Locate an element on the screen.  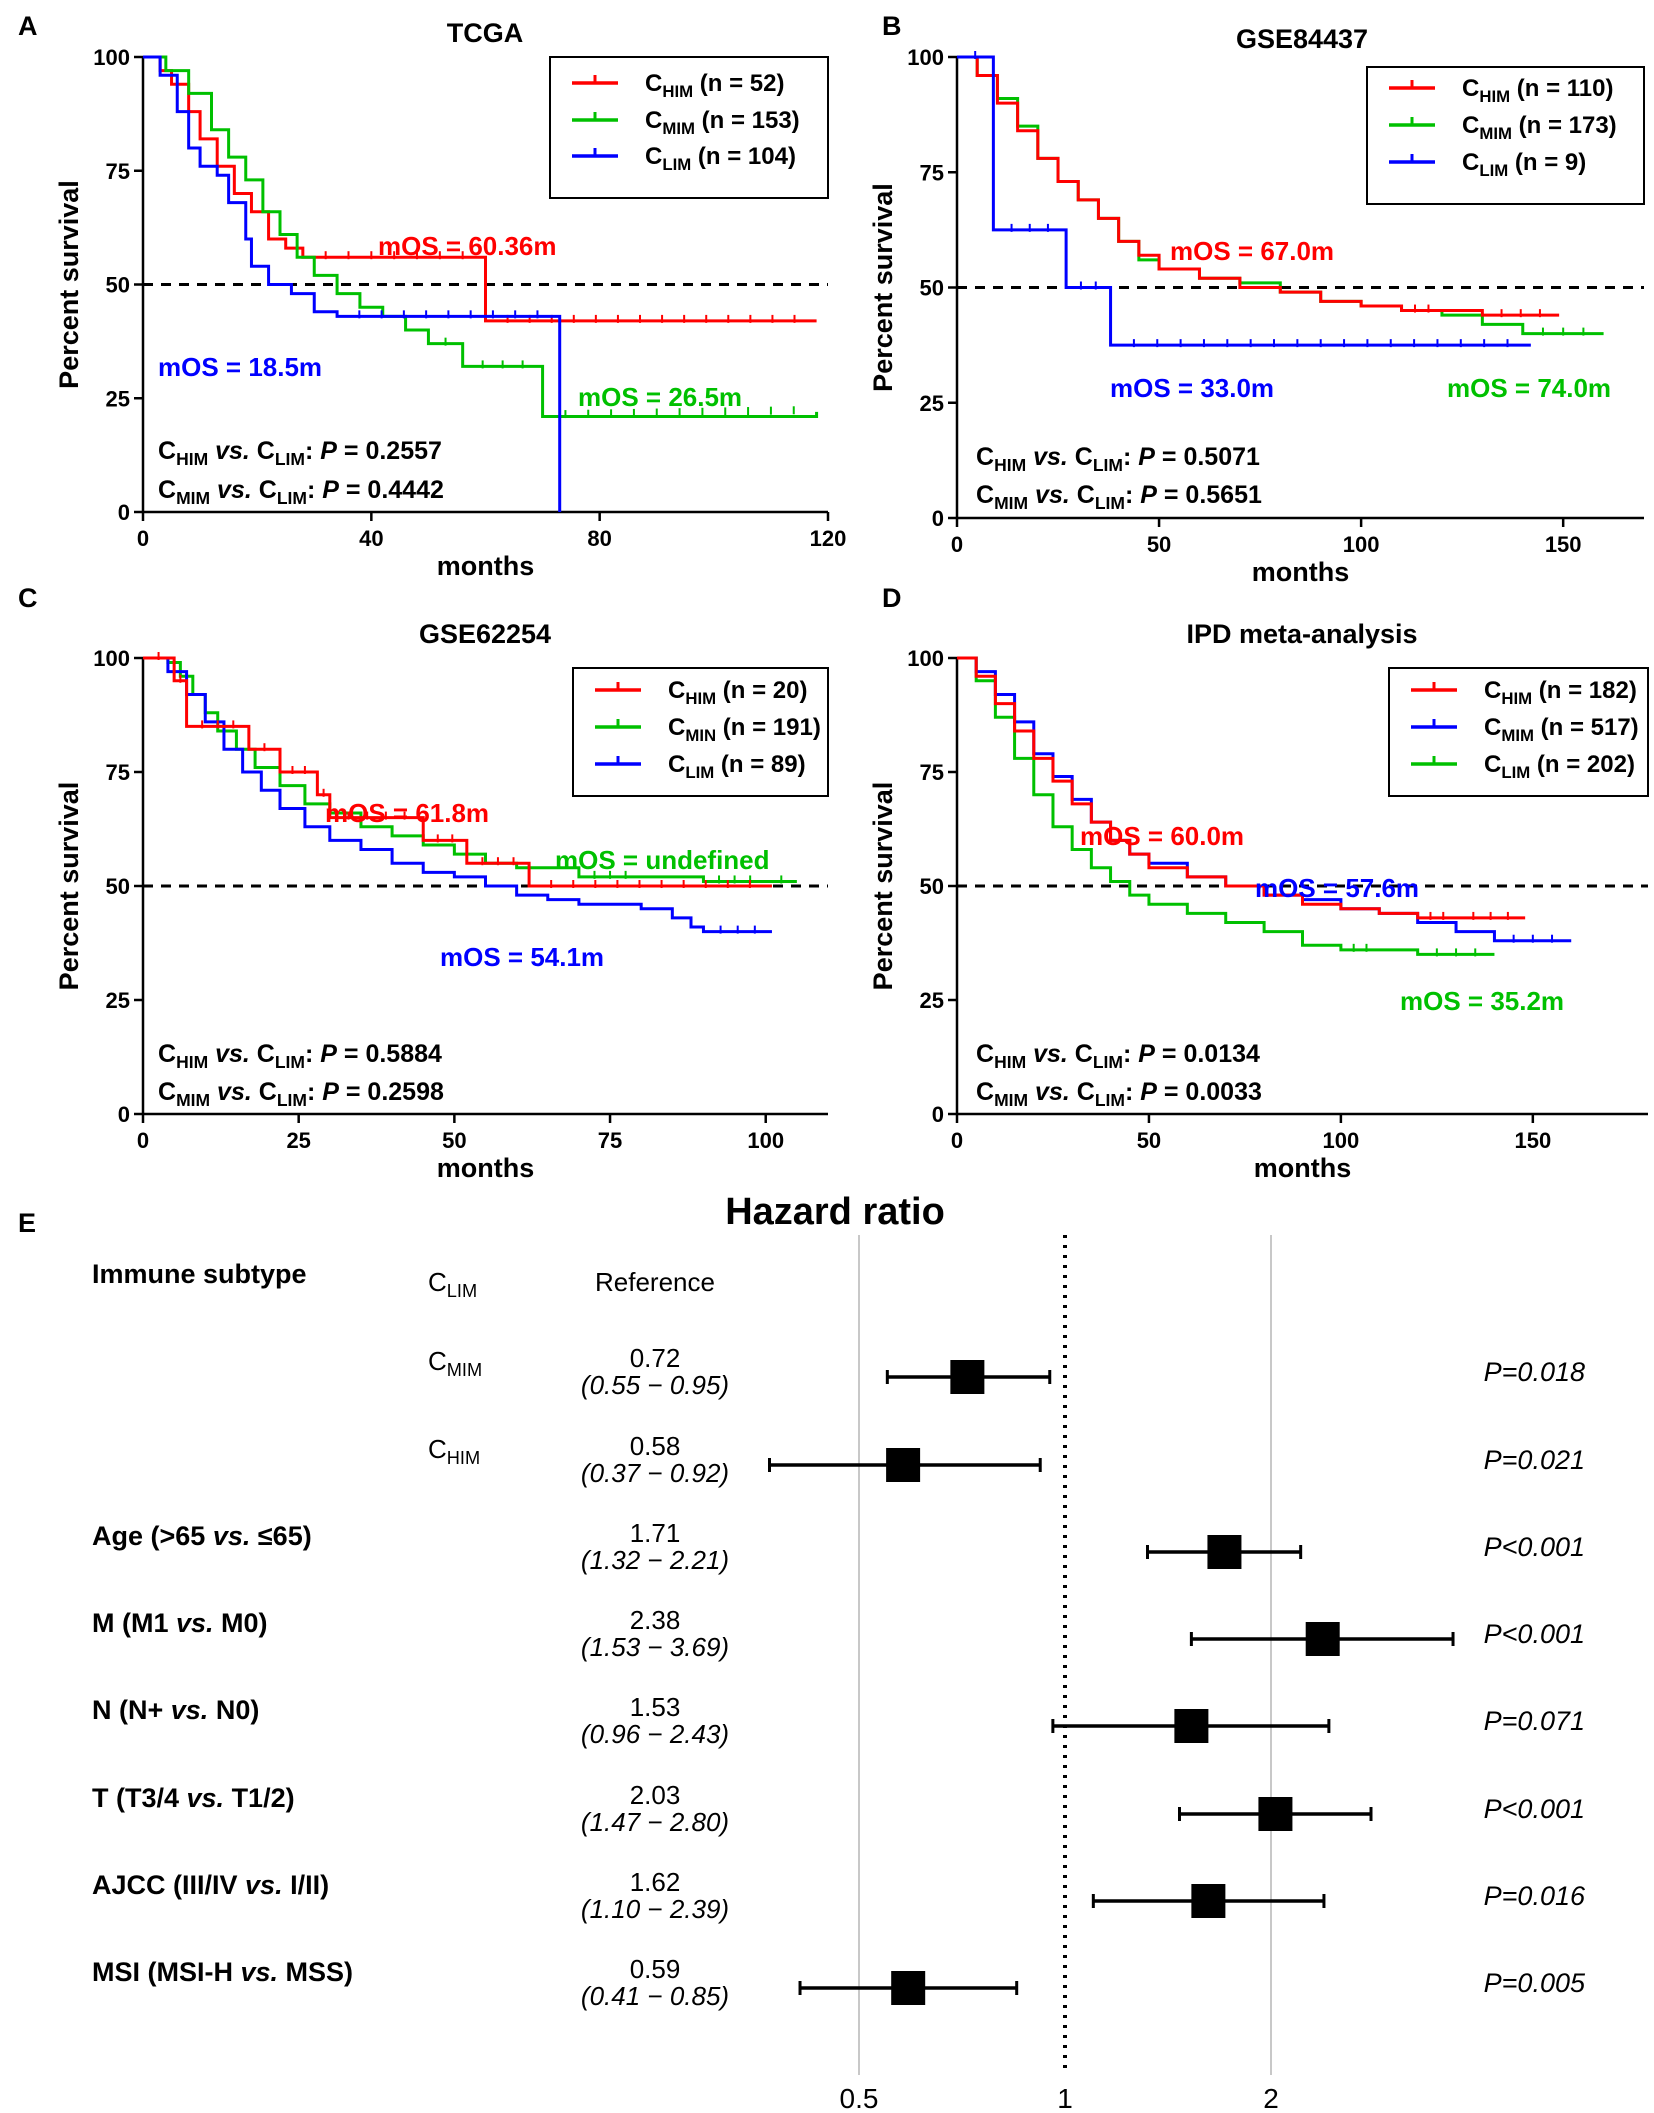
text-span: (n = 153) is located at coordinates (747, 120).